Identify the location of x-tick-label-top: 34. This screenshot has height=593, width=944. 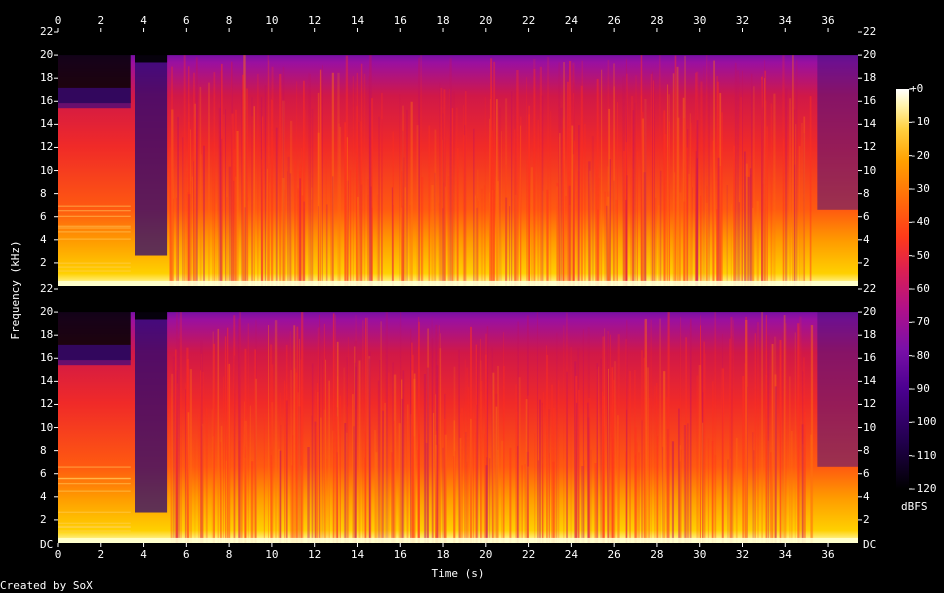
(785, 20).